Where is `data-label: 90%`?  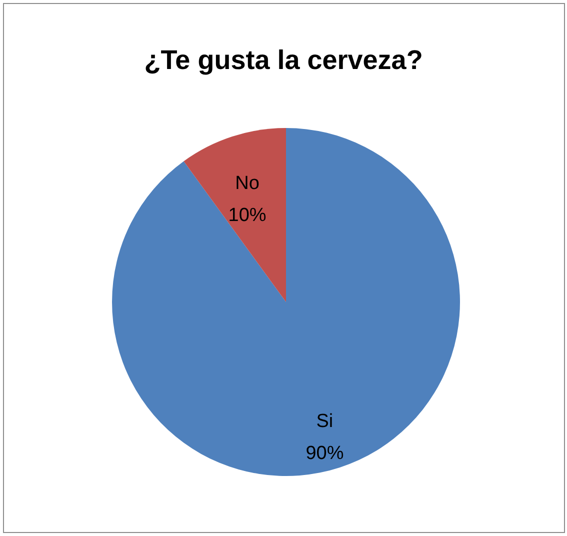 data-label: 90% is located at coordinates (325, 453).